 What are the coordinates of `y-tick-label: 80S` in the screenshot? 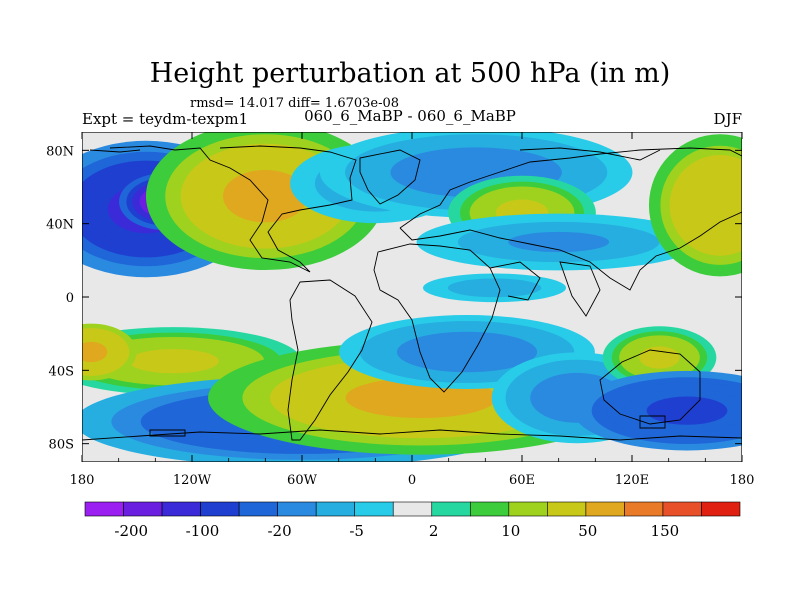 It's located at (61, 445).